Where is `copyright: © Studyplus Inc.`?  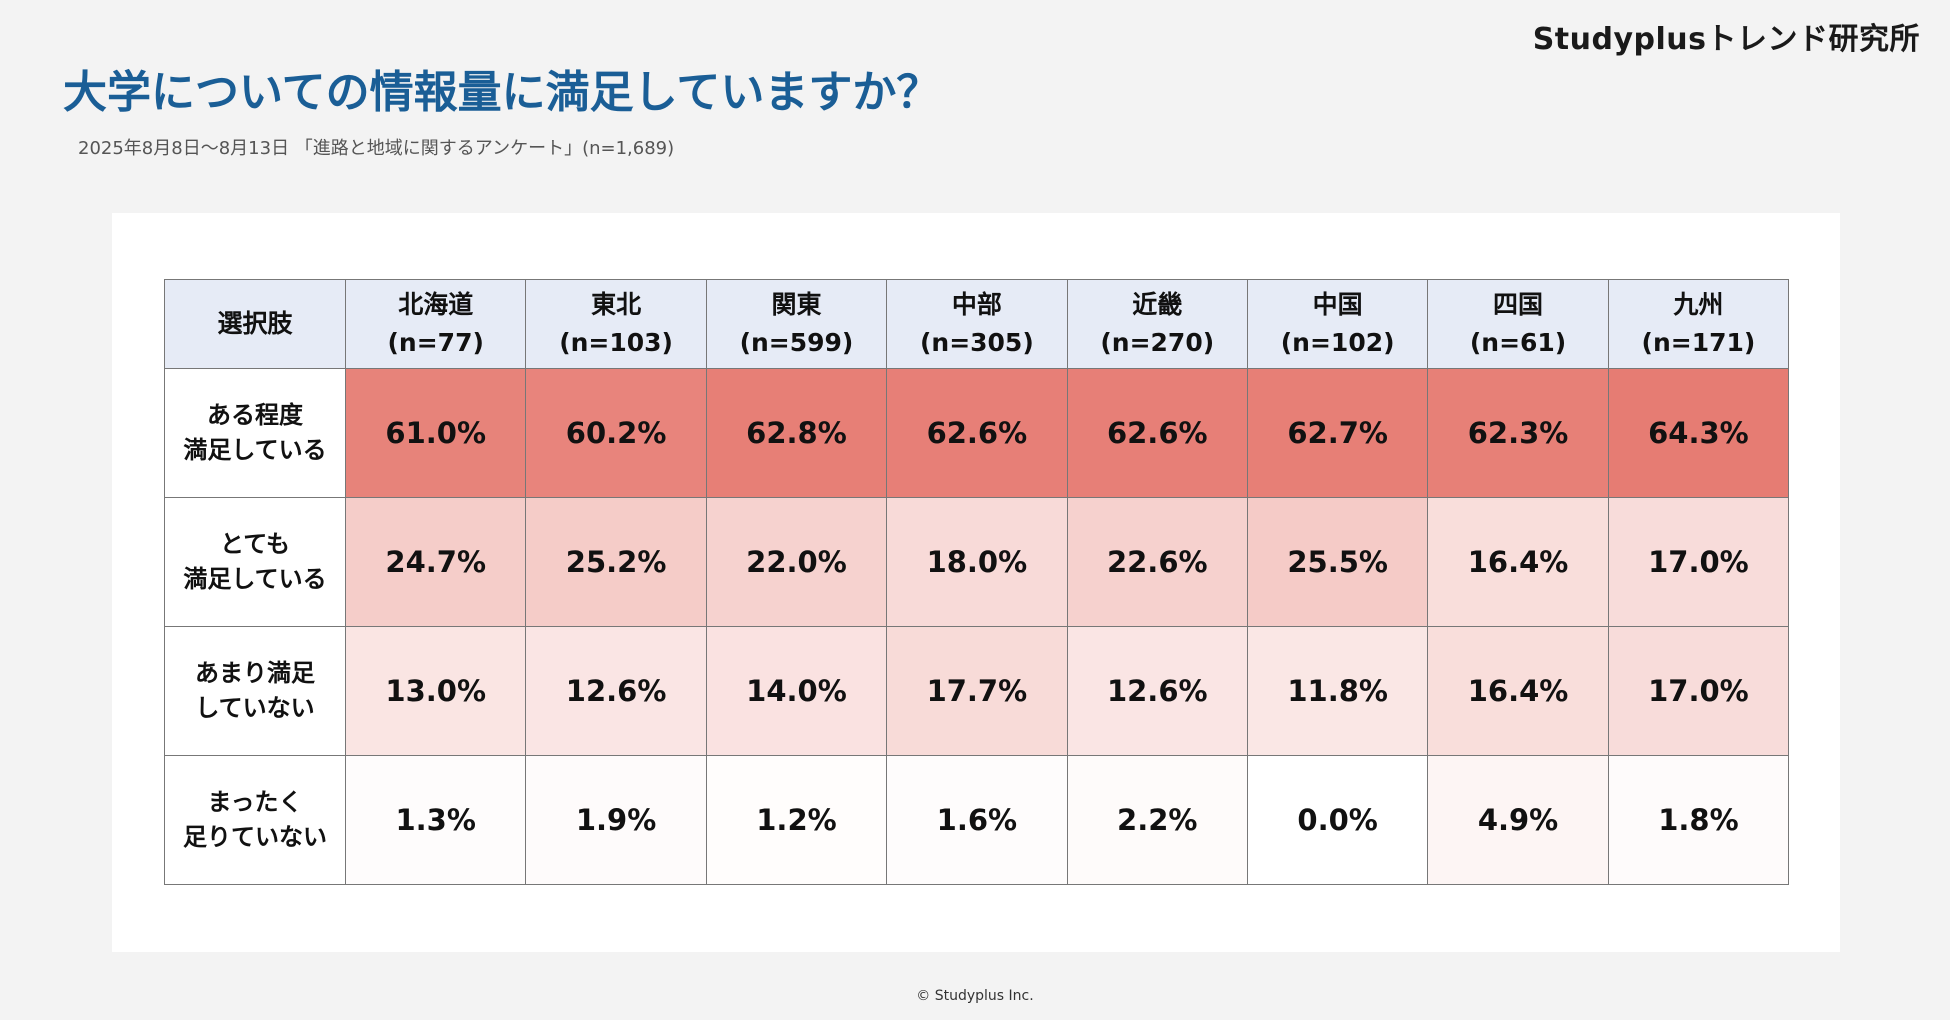
copyright: © Studyplus Inc. is located at coordinates (975, 996).